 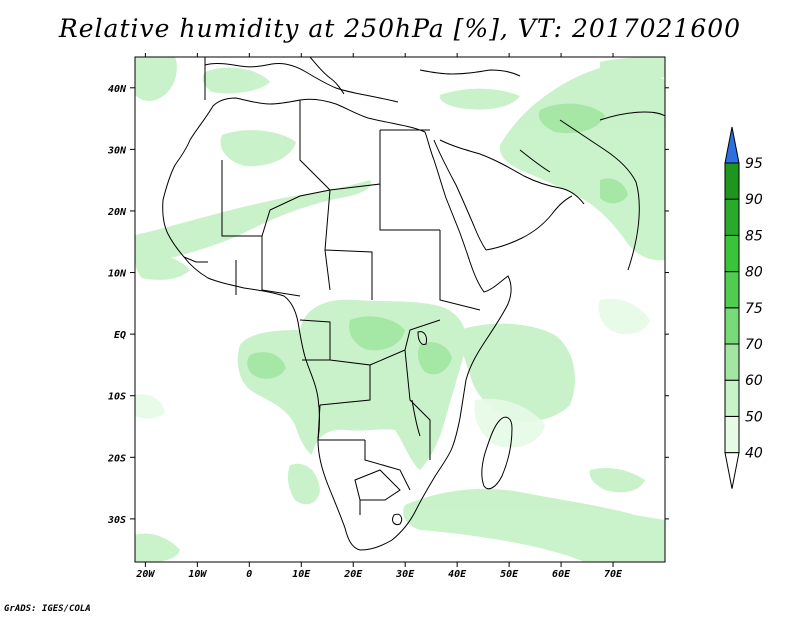 What do you see at coordinates (353, 574) in the screenshot?
I see `lon-tick-label: 20E` at bounding box center [353, 574].